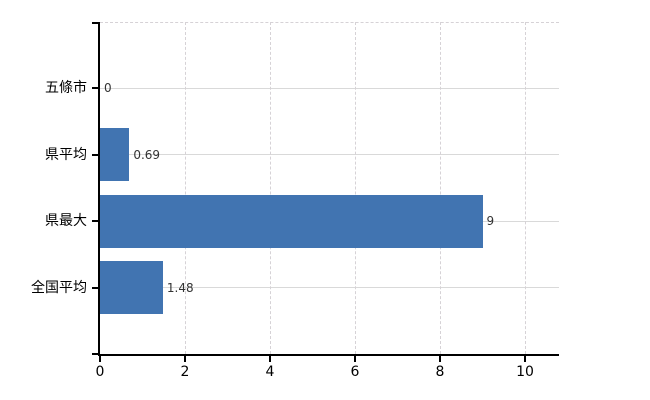  I want to click on bar-value-label: 0.69, so click(147, 154).